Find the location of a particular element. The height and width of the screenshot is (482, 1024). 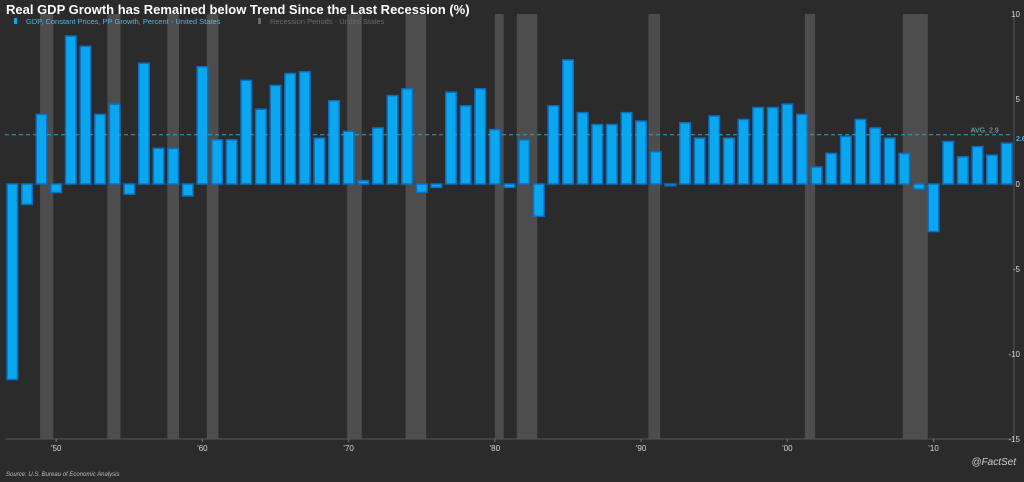

legend-recession-label: Recession Periods - United States is located at coordinates (327, 21).